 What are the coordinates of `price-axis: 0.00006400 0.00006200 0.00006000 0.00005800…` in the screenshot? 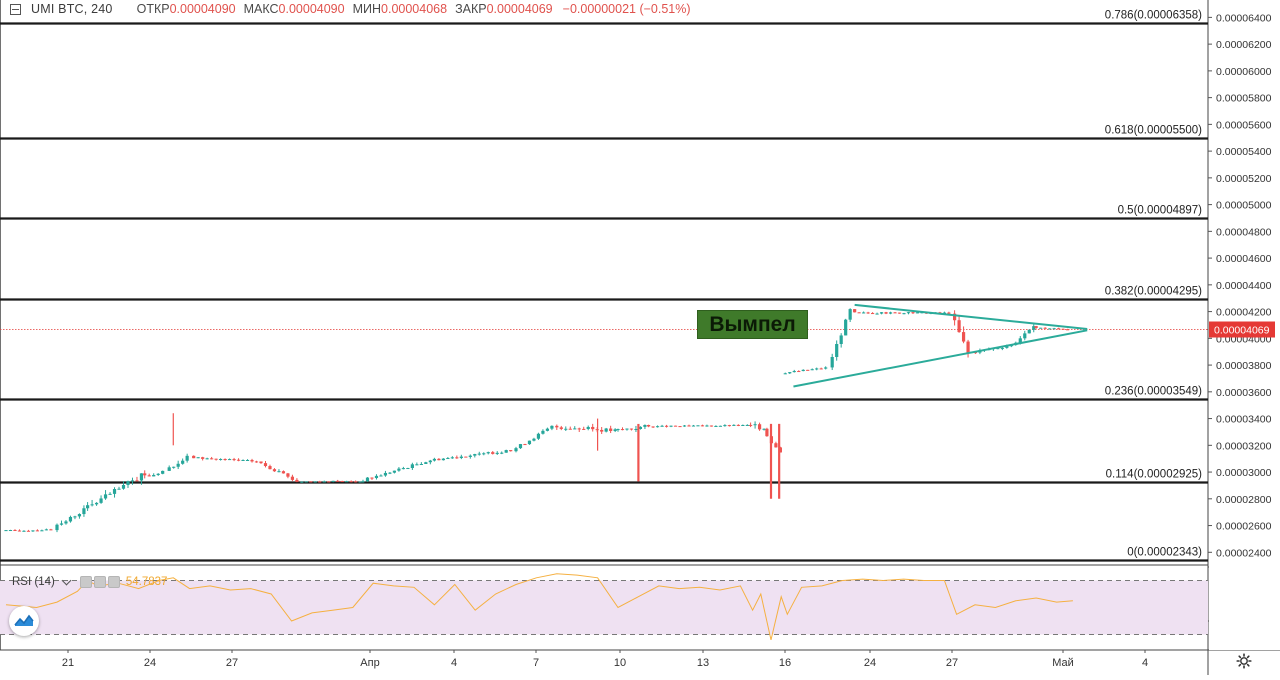 It's located at (1244, 325).